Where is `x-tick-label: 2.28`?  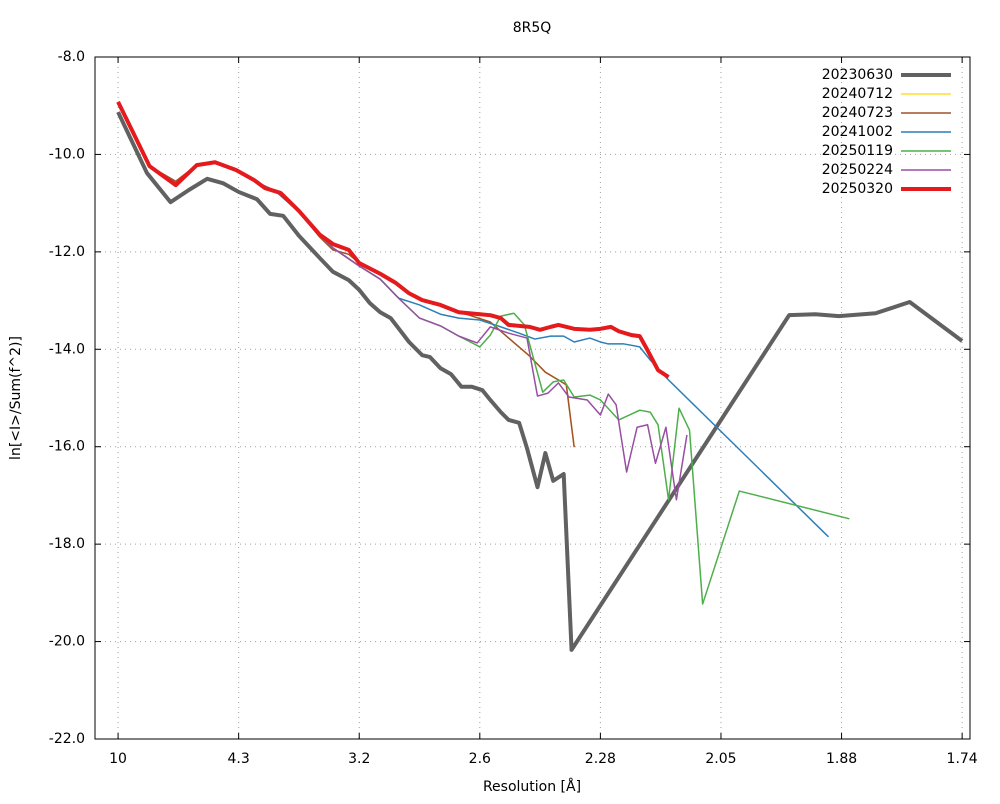
x-tick-label: 2.28 is located at coordinates (600, 759).